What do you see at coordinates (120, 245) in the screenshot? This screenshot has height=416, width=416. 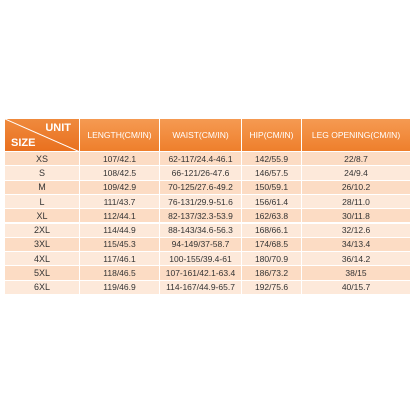 I see `value-cell: 115/45.3` at bounding box center [120, 245].